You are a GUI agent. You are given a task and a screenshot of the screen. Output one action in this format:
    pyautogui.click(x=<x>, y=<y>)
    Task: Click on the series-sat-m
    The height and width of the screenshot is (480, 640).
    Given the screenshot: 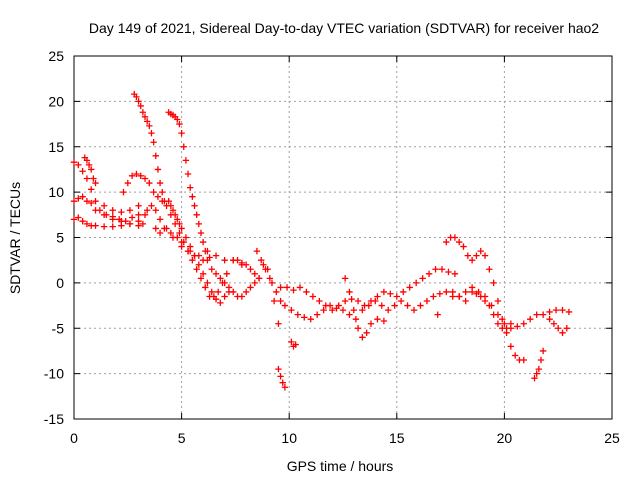 What is the action you would take?
    pyautogui.click(x=293, y=344)
    